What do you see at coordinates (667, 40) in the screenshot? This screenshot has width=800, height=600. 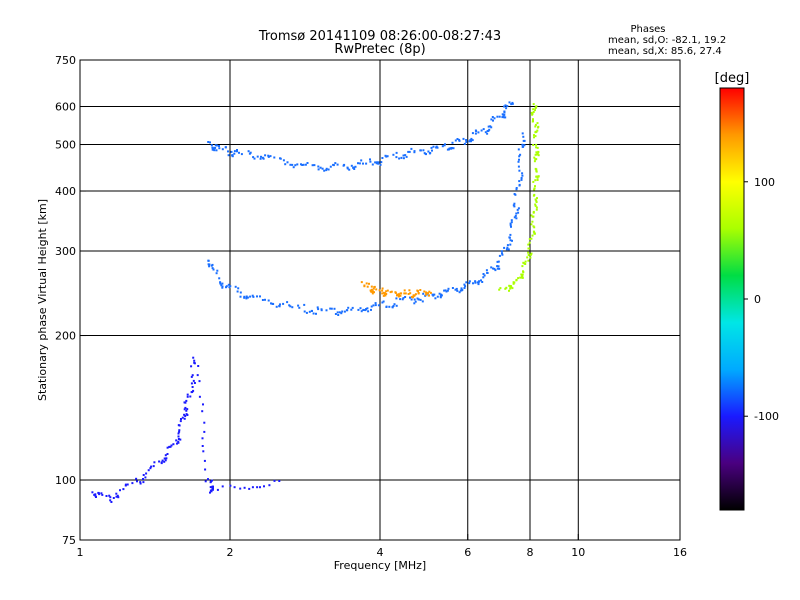 I see `phase-stats-o: mean, sd,O: -82.1, 19.2` at bounding box center [667, 40].